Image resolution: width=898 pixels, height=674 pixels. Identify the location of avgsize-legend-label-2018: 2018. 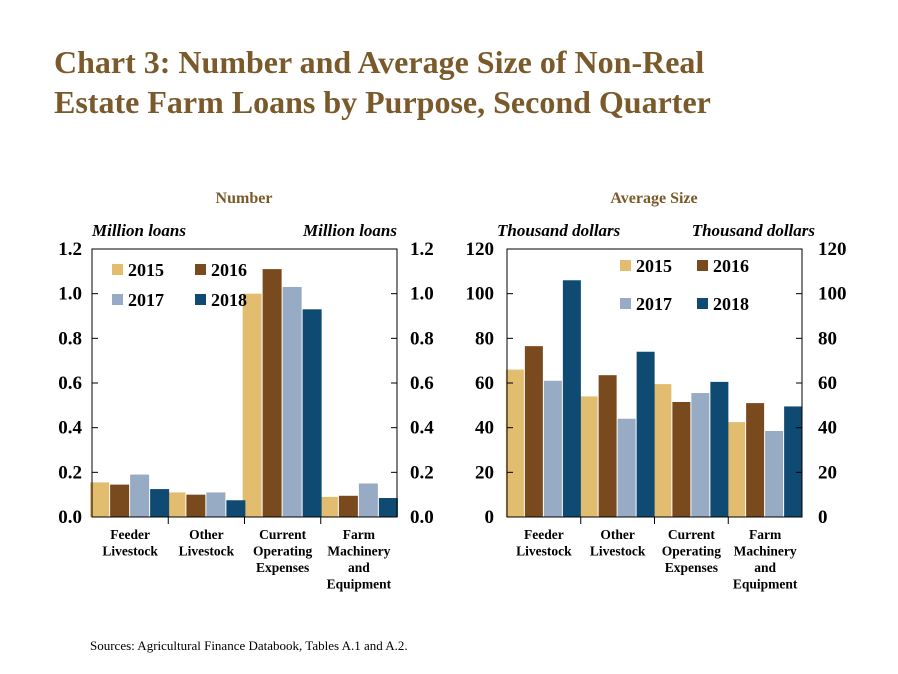
(731, 304).